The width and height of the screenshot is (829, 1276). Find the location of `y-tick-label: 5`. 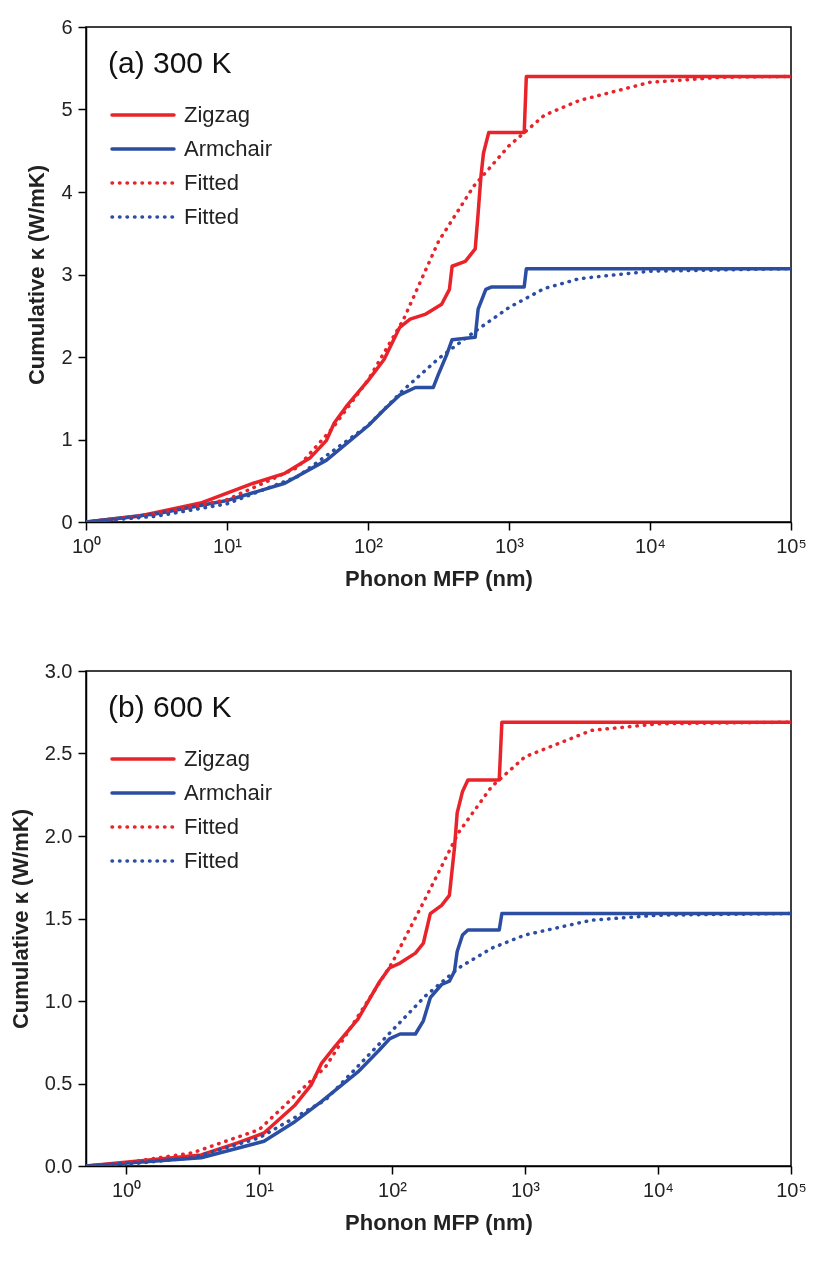

y-tick-label: 5 is located at coordinates (67, 109).